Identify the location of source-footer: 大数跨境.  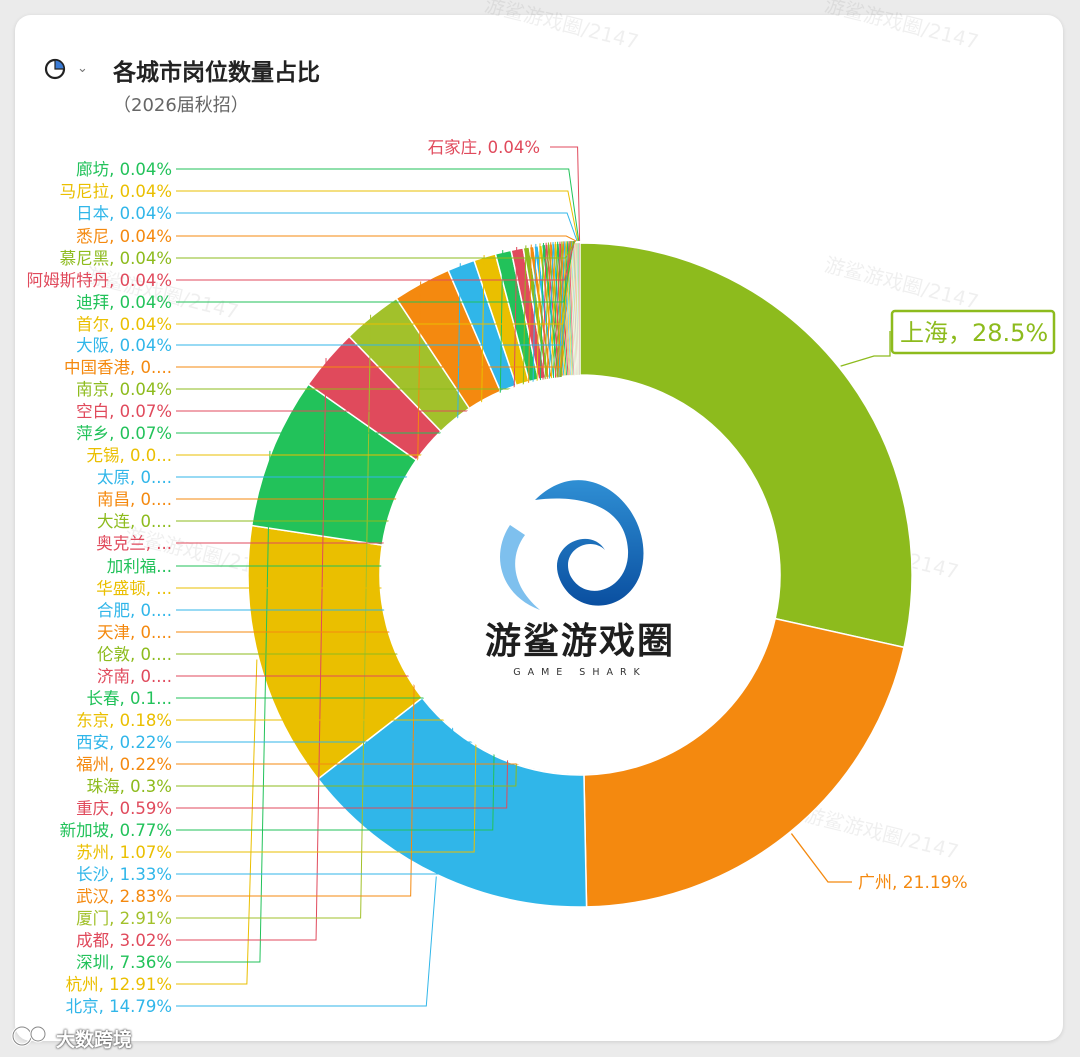
(90, 1037).